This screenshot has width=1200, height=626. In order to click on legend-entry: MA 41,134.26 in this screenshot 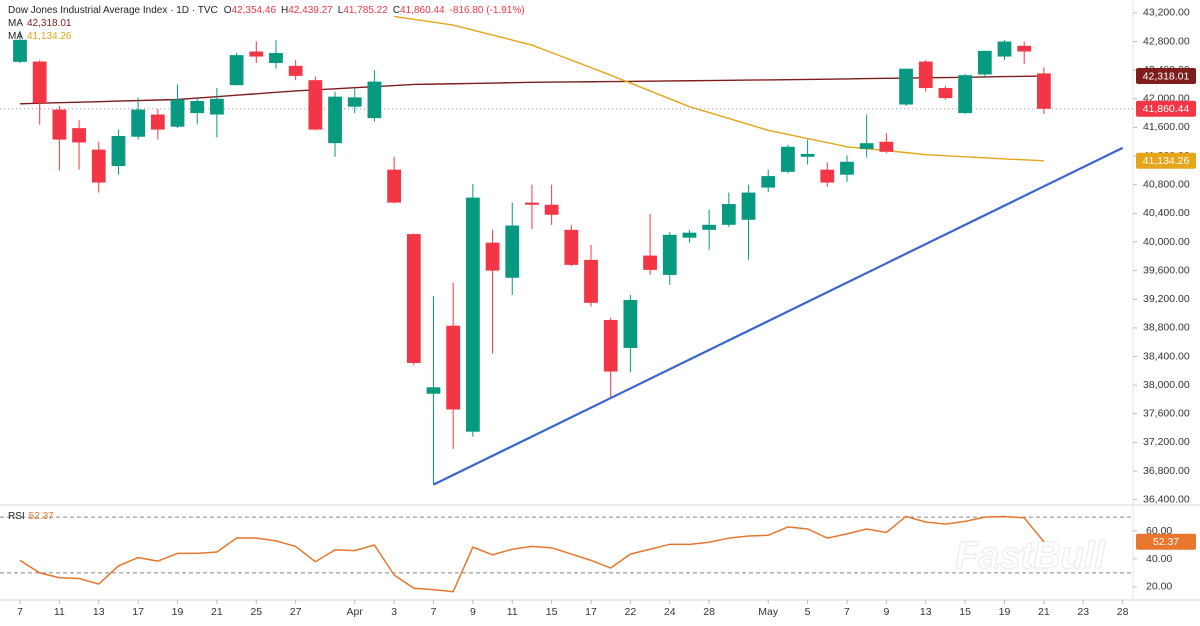, I will do `click(40, 36)`.